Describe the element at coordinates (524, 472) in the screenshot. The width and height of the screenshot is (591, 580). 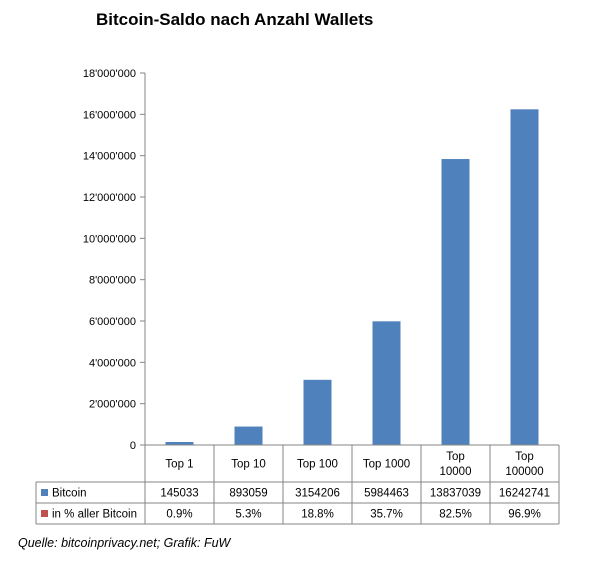
I see `category-label: 100000` at that location.